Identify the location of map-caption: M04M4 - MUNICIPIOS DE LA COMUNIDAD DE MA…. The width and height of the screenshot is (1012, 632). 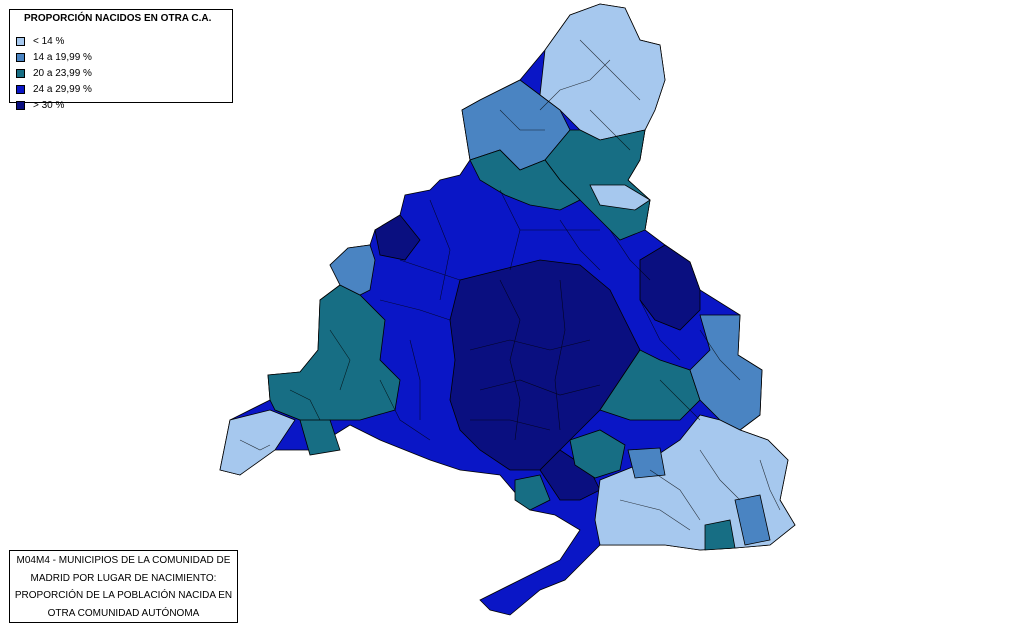
(123, 586).